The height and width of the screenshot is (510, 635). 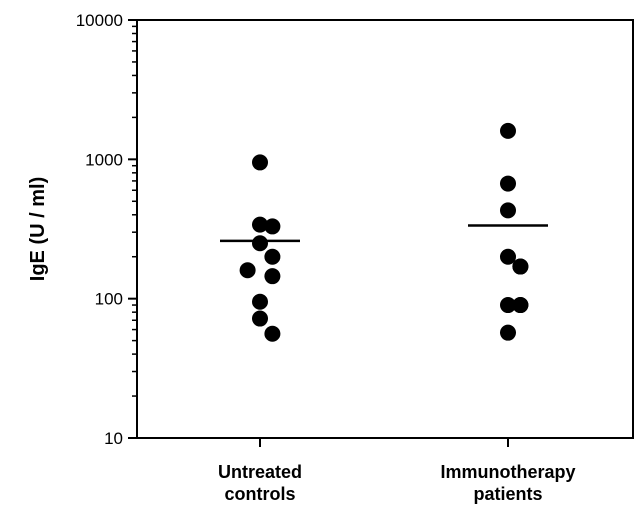 What do you see at coordinates (507, 494) in the screenshot?
I see `category-label-line: patients` at bounding box center [507, 494].